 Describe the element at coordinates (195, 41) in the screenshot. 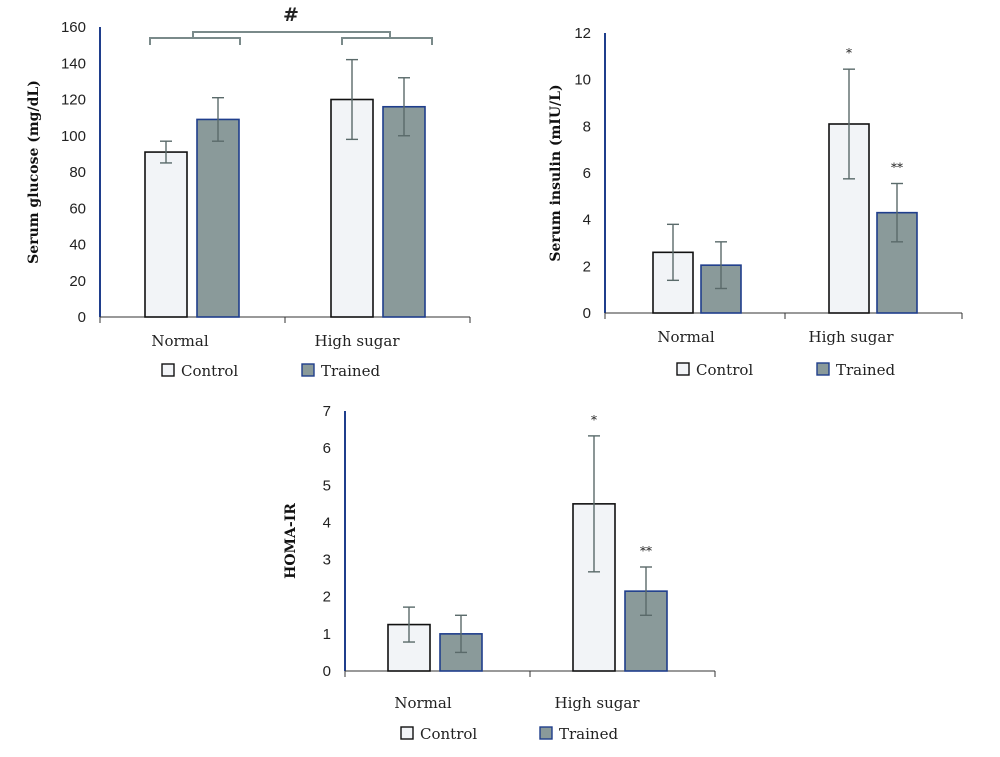

I see `bracket-normal` at that location.